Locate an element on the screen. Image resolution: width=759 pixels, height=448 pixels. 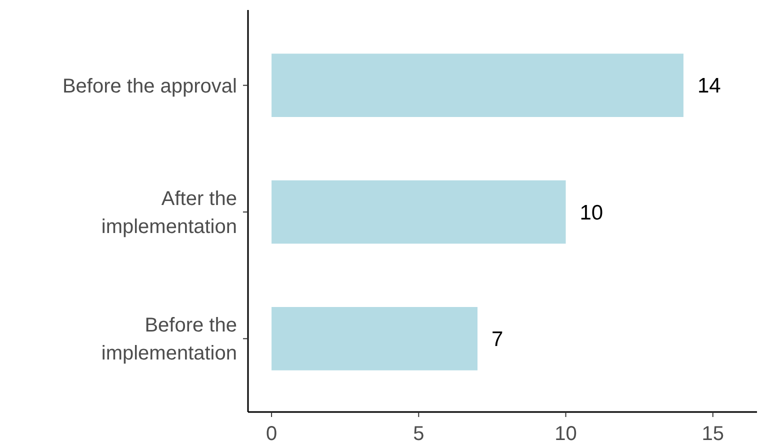
data-label: 10 is located at coordinates (592, 212).